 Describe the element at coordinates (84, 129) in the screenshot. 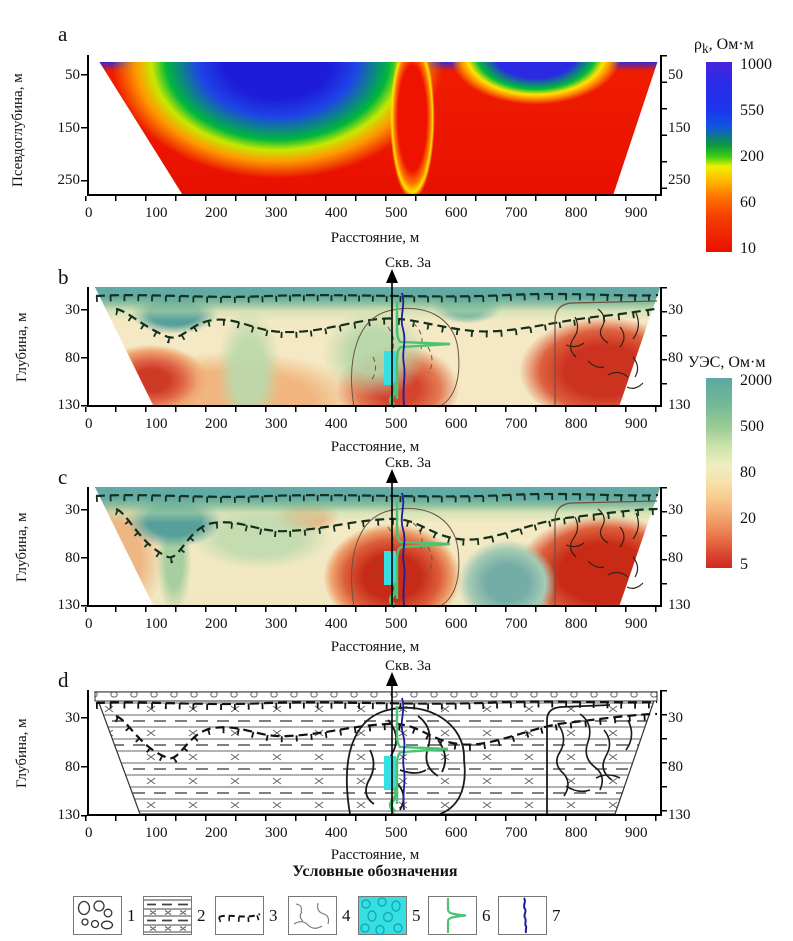

I see `panel-a-yticks-marks` at that location.